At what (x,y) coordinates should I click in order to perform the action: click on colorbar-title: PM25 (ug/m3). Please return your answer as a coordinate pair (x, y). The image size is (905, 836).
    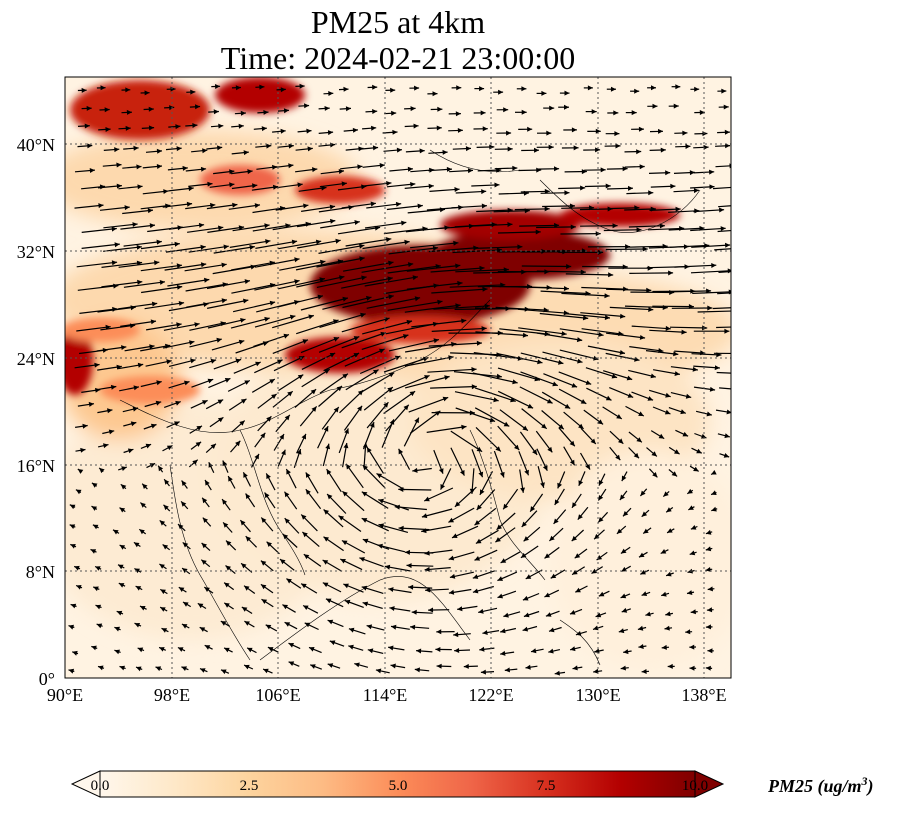
    Looking at the image, I should click on (821, 785).